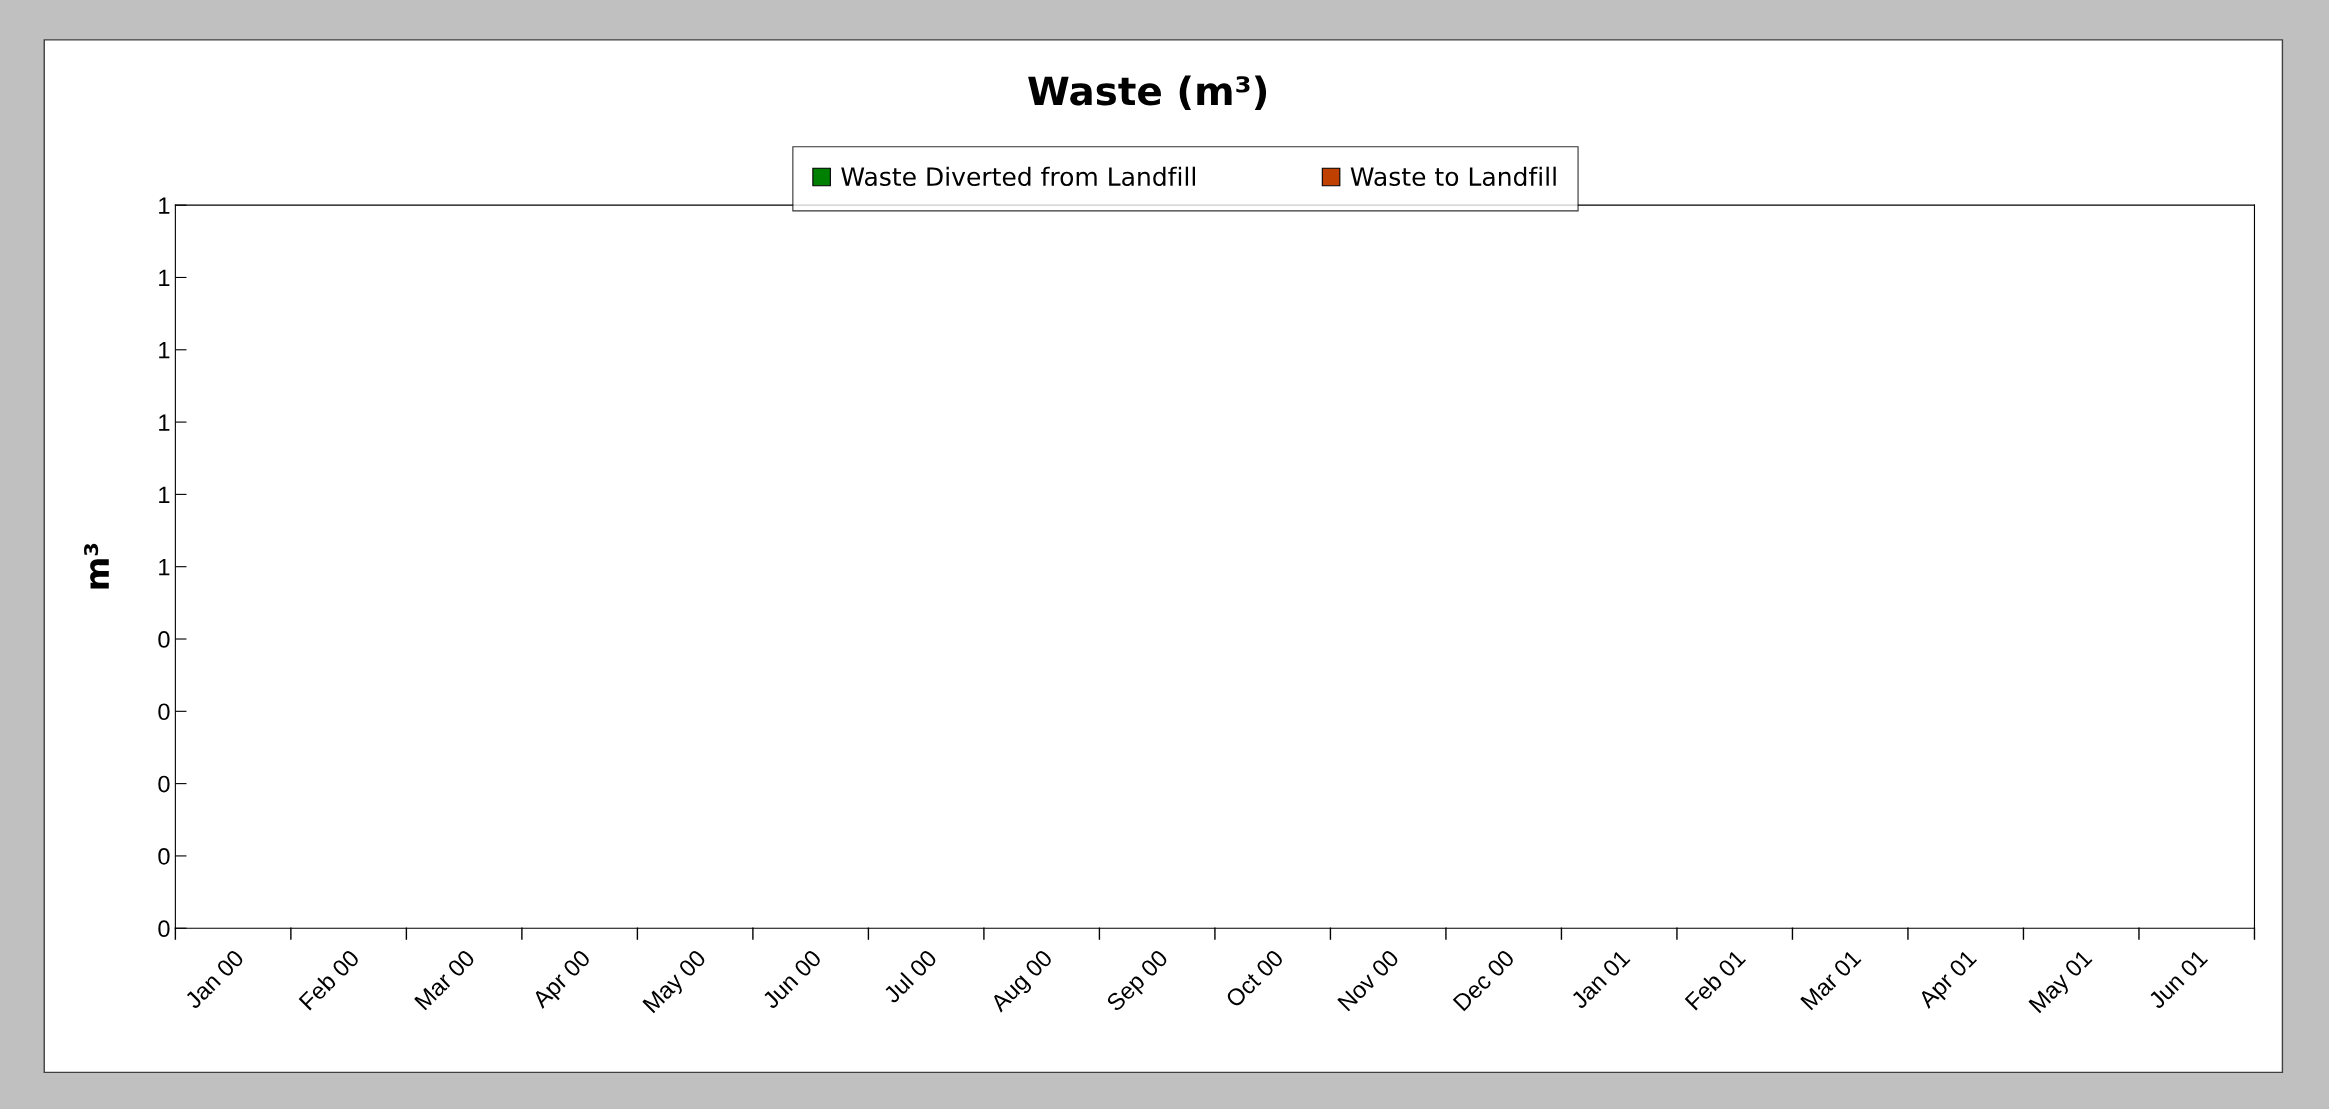 This screenshot has width=2329, height=1109. Describe the element at coordinates (329, 979) in the screenshot. I see `x-tick-label: Feb 00` at that location.